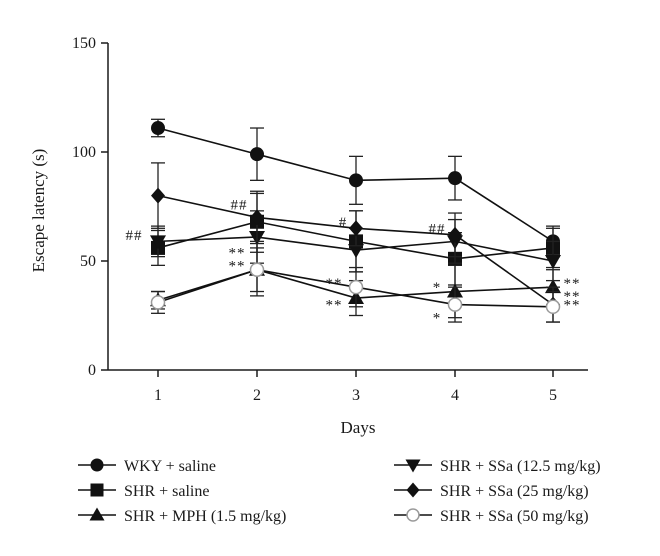 The image size is (660, 556). I want to click on y-tick-label: 0, so click(92, 370).